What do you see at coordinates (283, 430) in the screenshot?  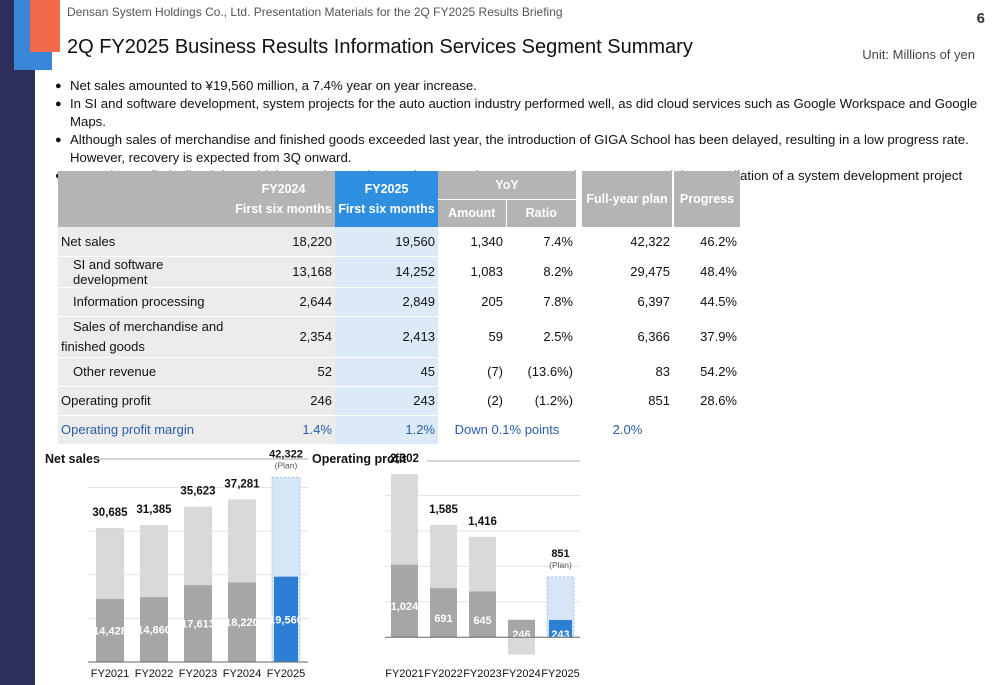 I see `cell-fy2024: 1.4%` at bounding box center [283, 430].